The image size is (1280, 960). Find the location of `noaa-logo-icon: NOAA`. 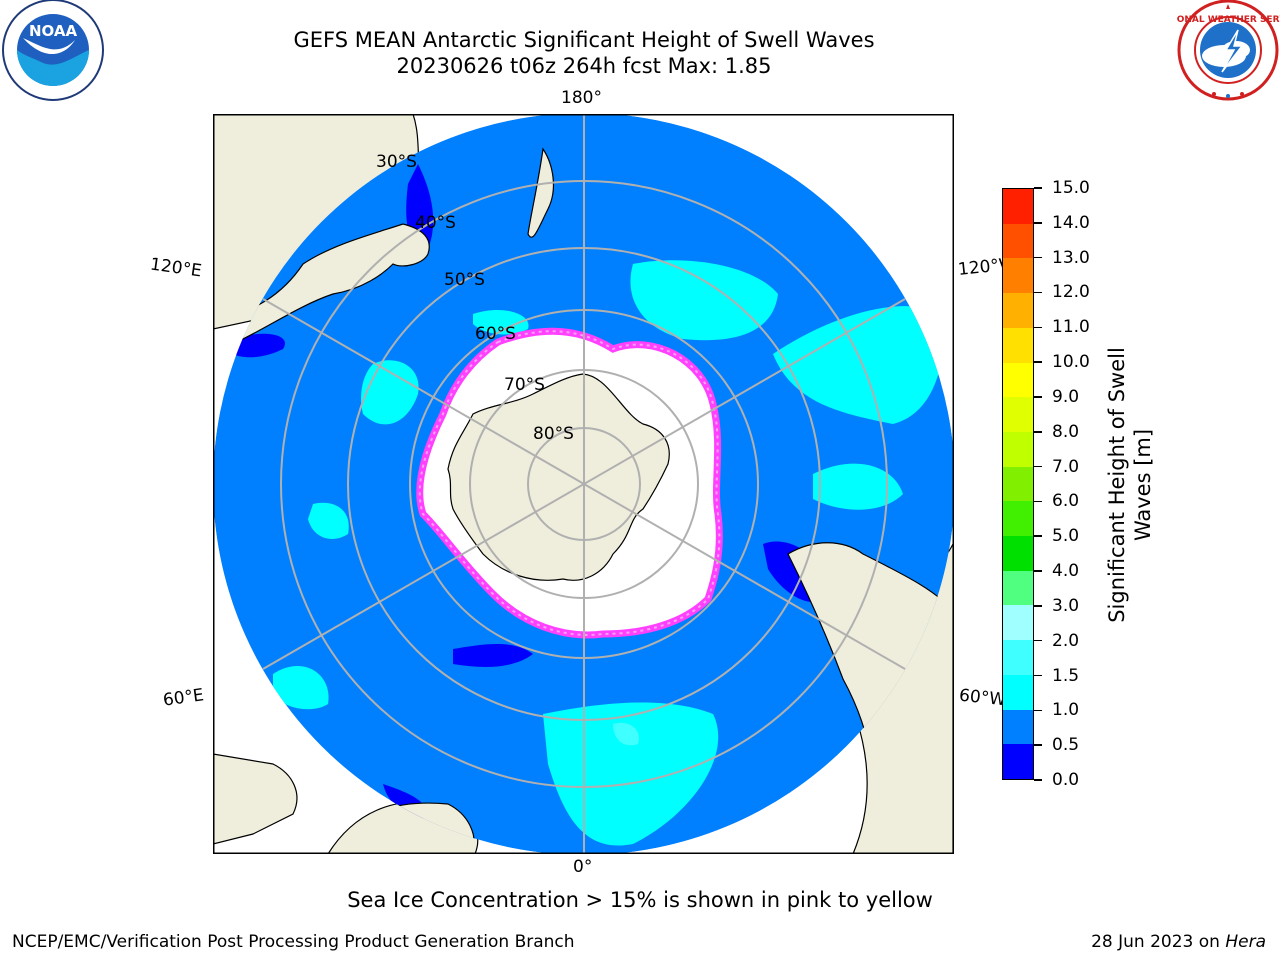

noaa-logo-icon: NOAA is located at coordinates (53, 50).